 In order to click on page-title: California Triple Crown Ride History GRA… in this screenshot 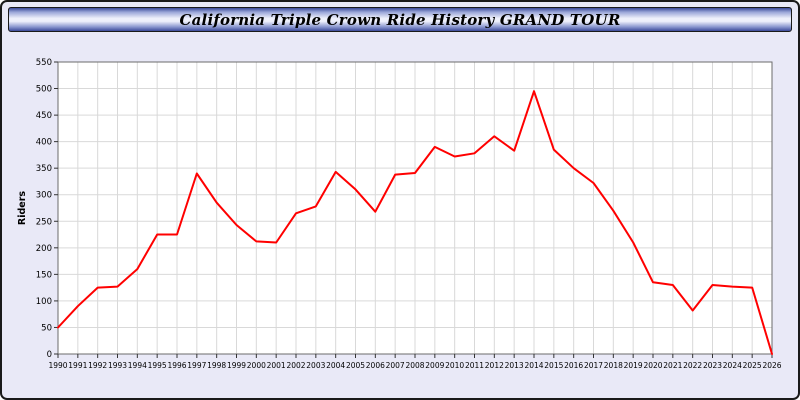, I will do `click(400, 19)`.